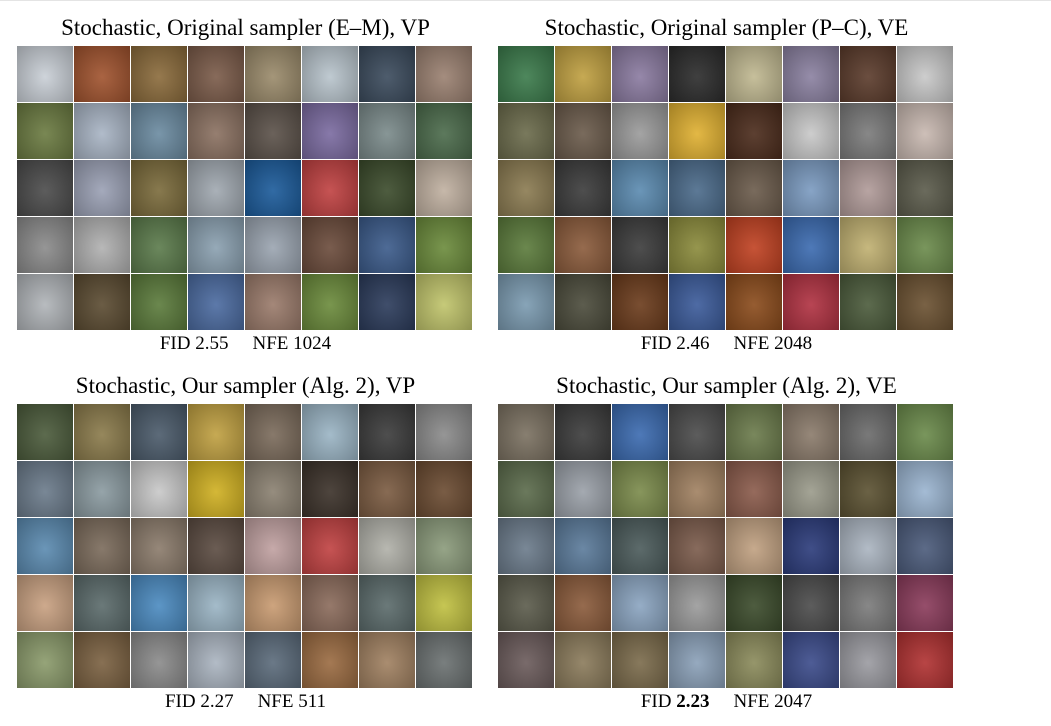 The image size is (1051, 726). I want to click on nfe-label: NFE, so click(751, 701).